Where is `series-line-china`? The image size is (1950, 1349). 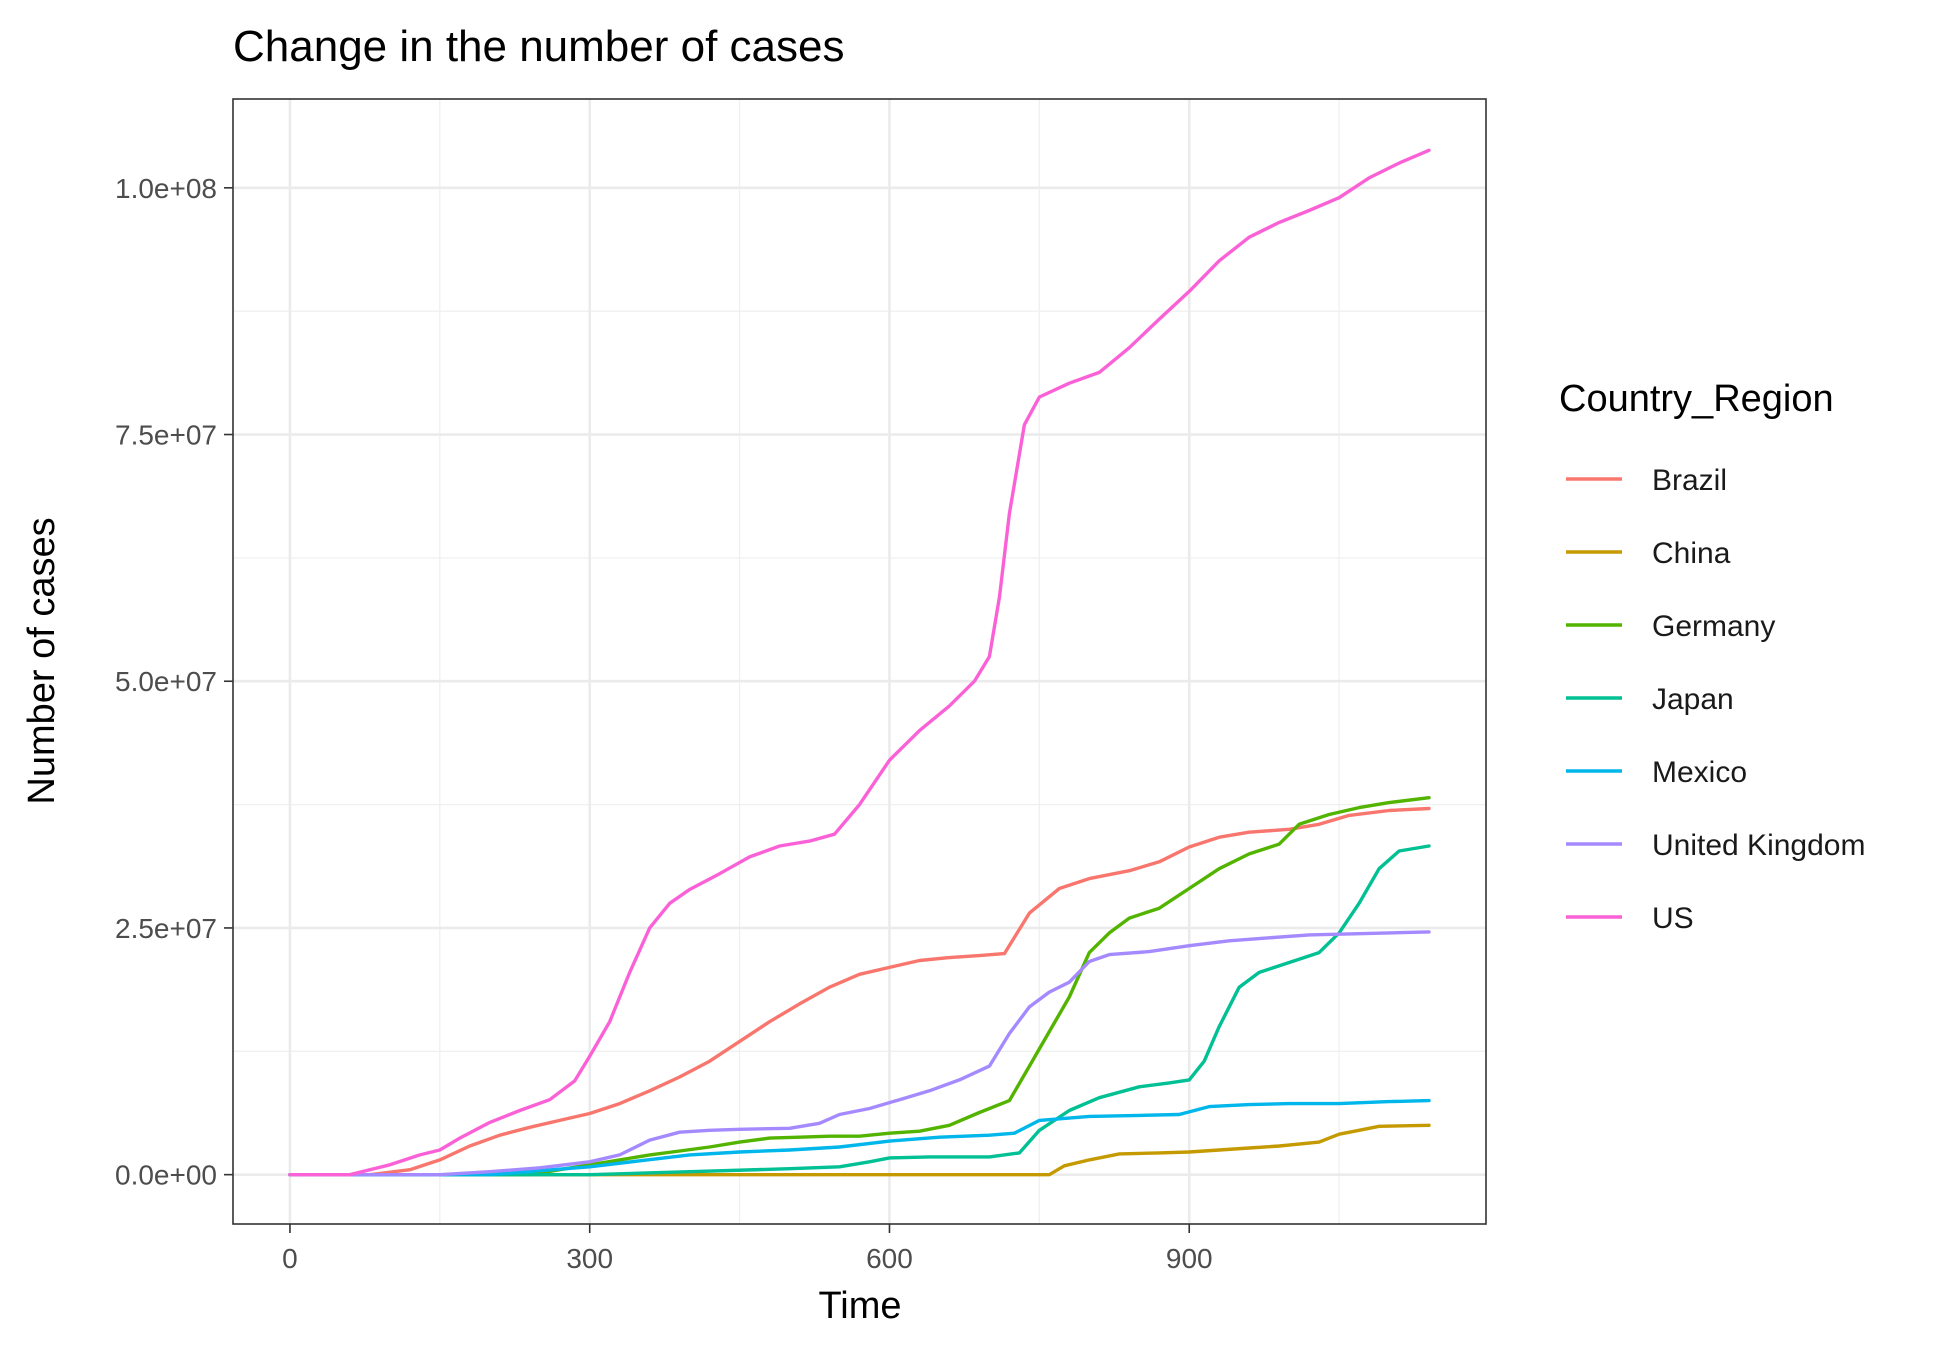 series-line-china is located at coordinates (859, 1150).